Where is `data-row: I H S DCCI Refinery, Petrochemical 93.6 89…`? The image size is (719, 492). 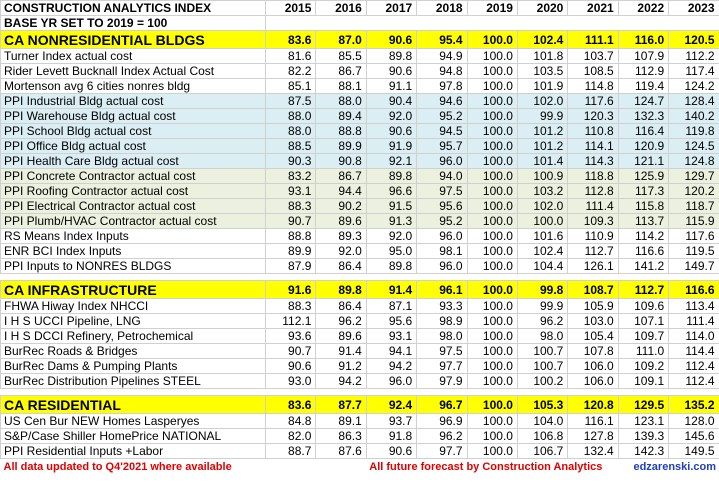 data-row: I H S DCCI Refinery, Petrochemical 93.6 89… is located at coordinates (359, 336).